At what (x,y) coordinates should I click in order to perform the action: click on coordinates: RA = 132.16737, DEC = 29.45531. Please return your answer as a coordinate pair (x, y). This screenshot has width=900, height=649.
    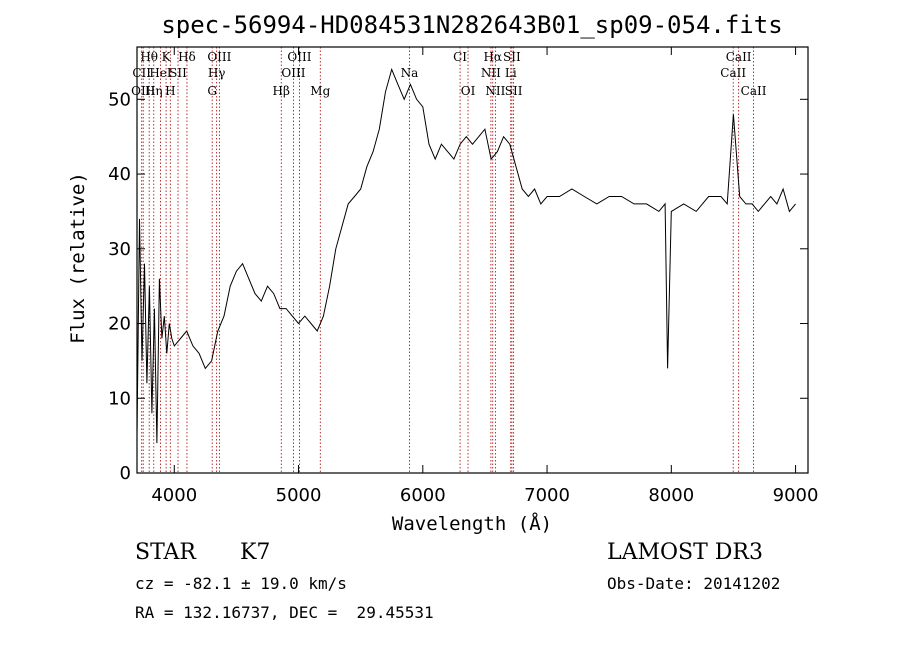
    Looking at the image, I should click on (284, 612).